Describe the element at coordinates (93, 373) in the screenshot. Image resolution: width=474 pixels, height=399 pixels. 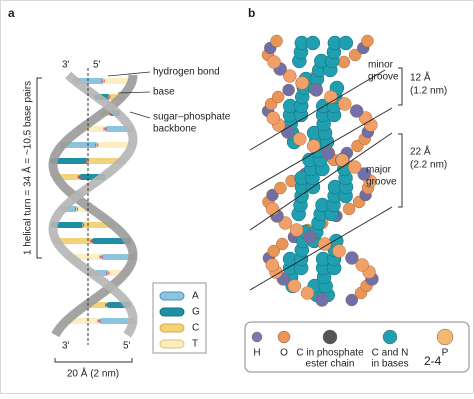
I see `width-label: 20 Å (2 nm)` at that location.